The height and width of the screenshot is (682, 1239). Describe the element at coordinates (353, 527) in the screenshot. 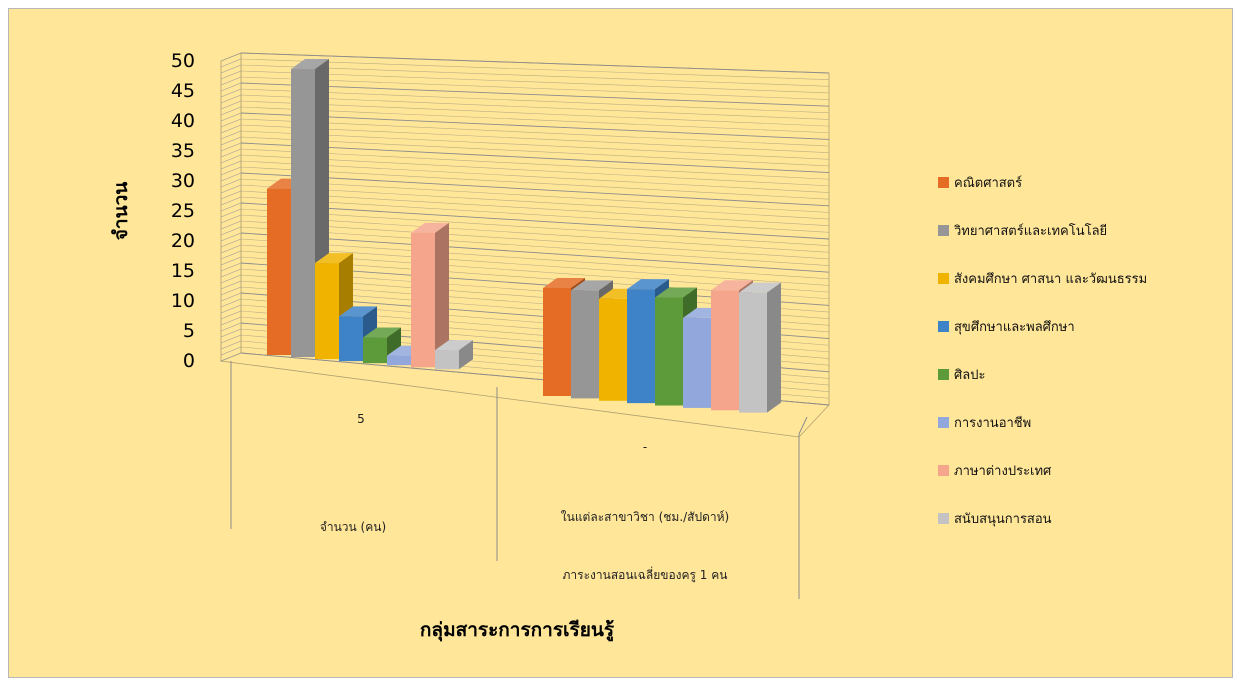

I see `category-label: จำนวน (คน)` at that location.